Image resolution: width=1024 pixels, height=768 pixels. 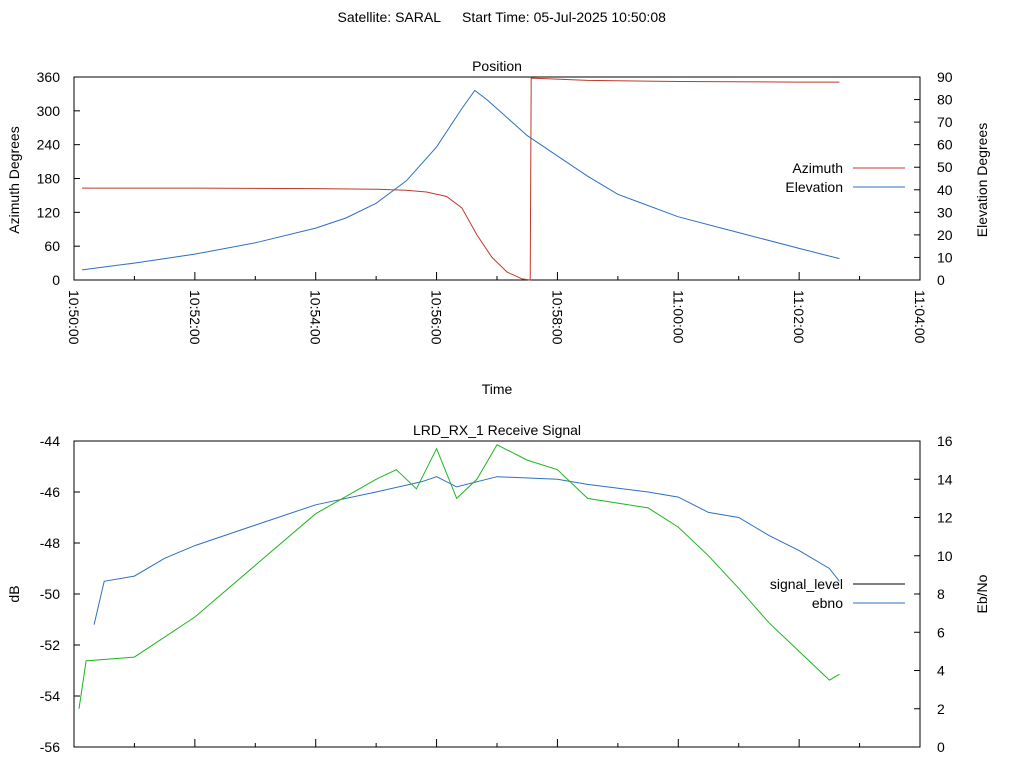 What do you see at coordinates (466, 550) in the screenshot?
I see `series-line-ebno` at bounding box center [466, 550].